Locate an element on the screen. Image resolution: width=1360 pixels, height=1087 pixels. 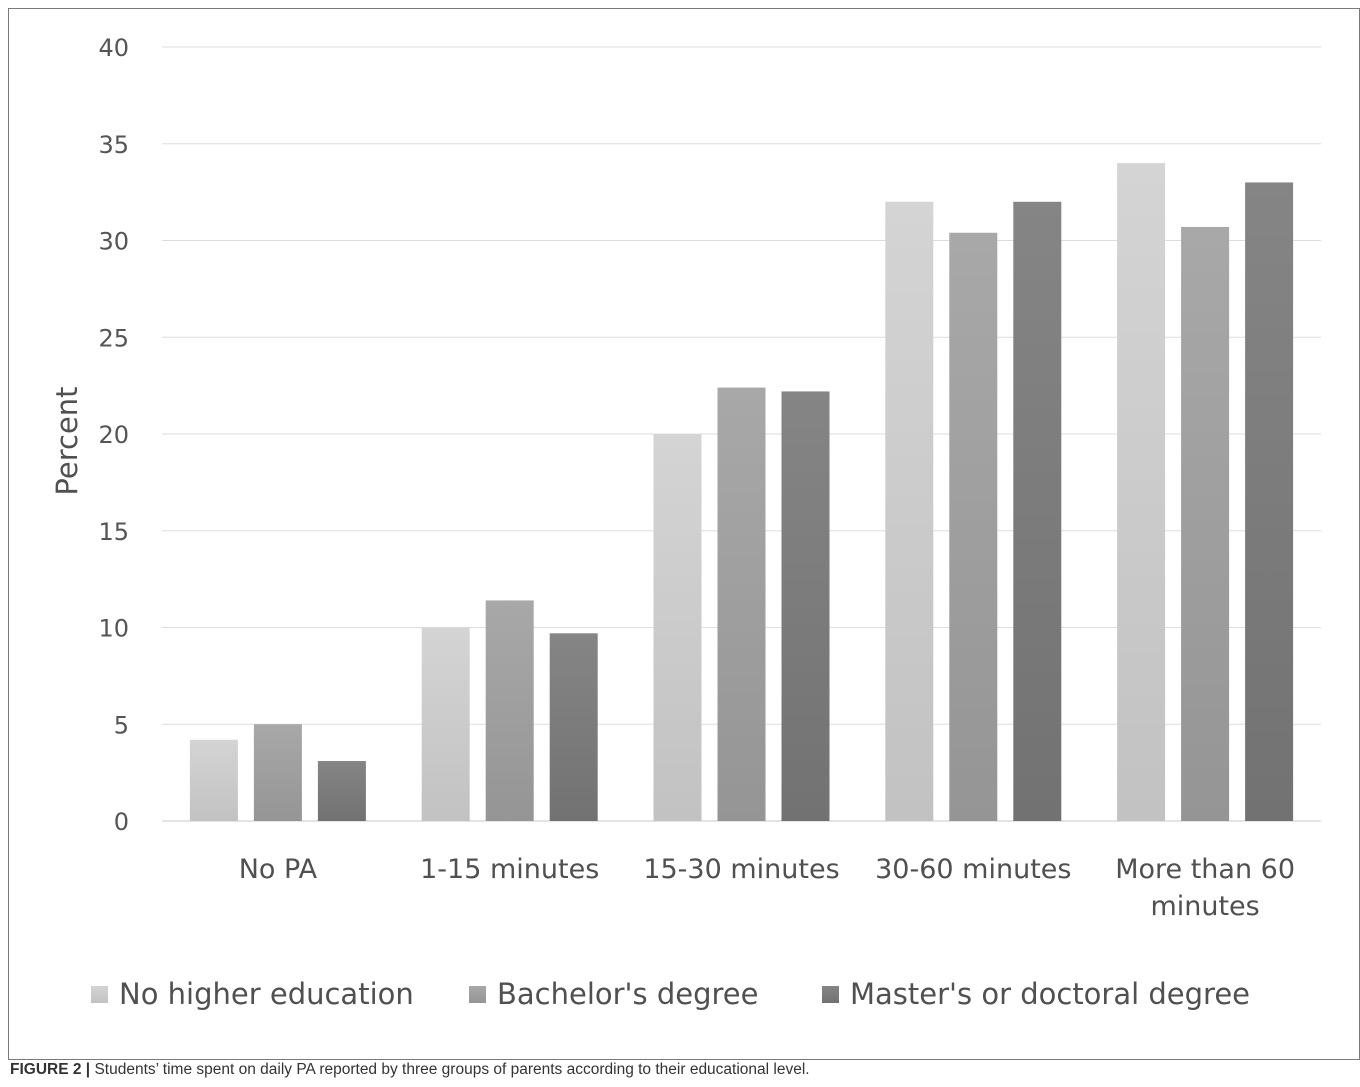
legend-item: Bachelor's degree is located at coordinates (613, 994).